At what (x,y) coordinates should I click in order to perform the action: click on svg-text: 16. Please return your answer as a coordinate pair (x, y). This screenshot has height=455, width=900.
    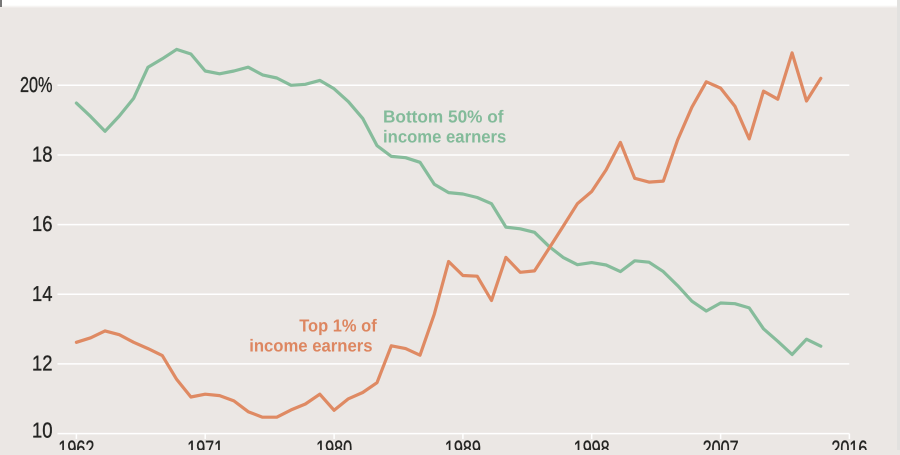
    Looking at the image, I should click on (42, 224).